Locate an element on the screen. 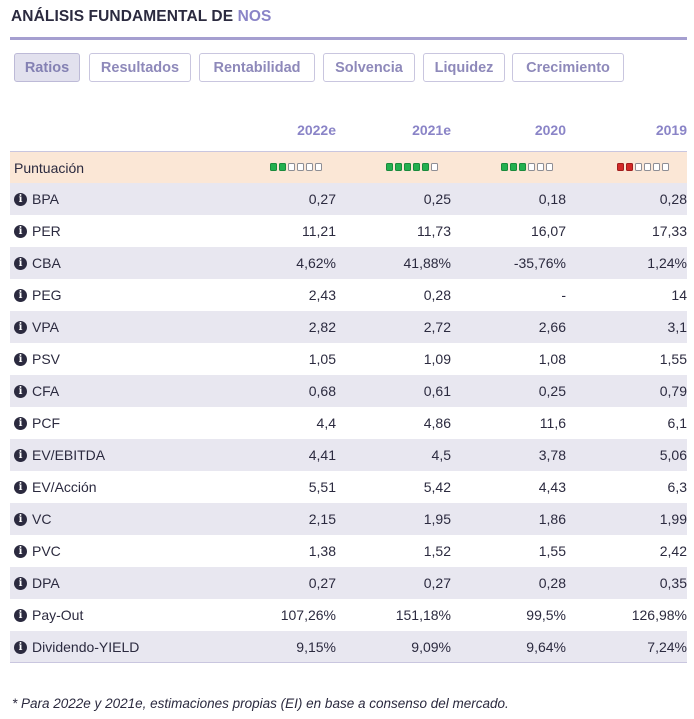  year-header: 2019 is located at coordinates (671, 130).